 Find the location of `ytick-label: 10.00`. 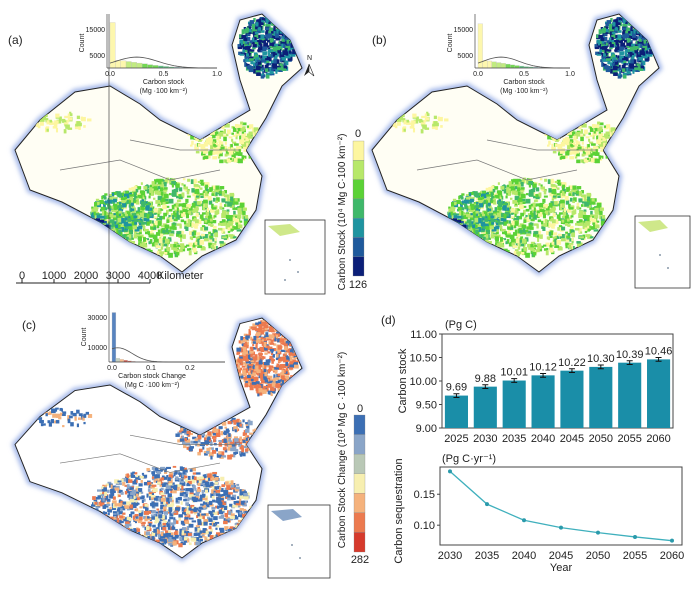

ytick-label: 10.00 is located at coordinates (423, 382).